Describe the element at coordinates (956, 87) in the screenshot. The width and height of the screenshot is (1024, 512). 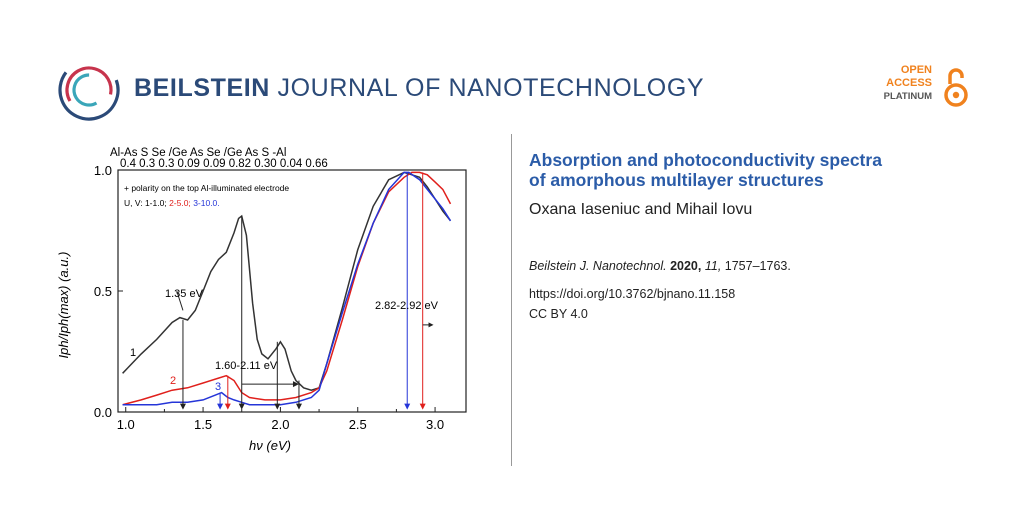
I see `open-lock-icon` at that location.